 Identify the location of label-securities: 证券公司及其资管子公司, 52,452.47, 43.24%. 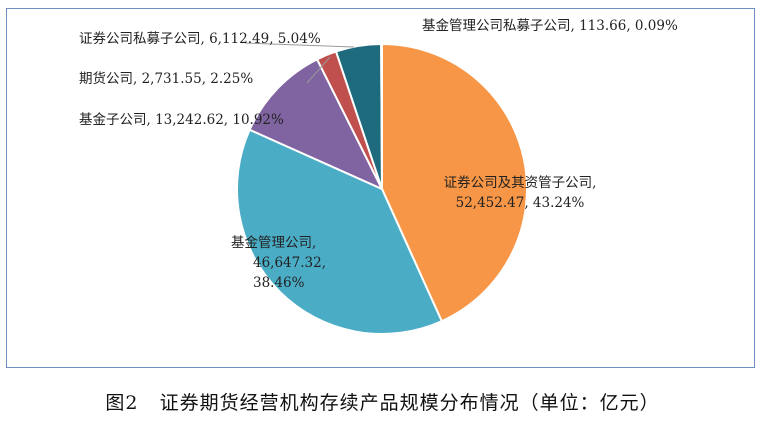
(520, 193).